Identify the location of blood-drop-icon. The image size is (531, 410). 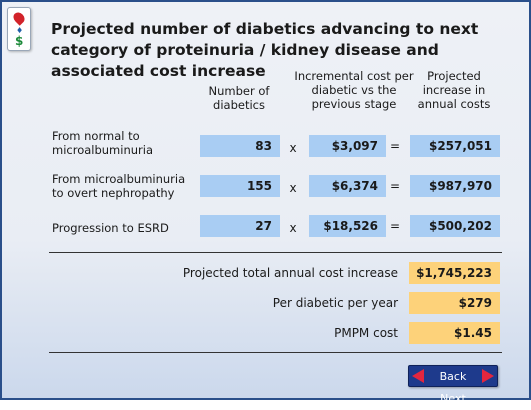
(19, 18).